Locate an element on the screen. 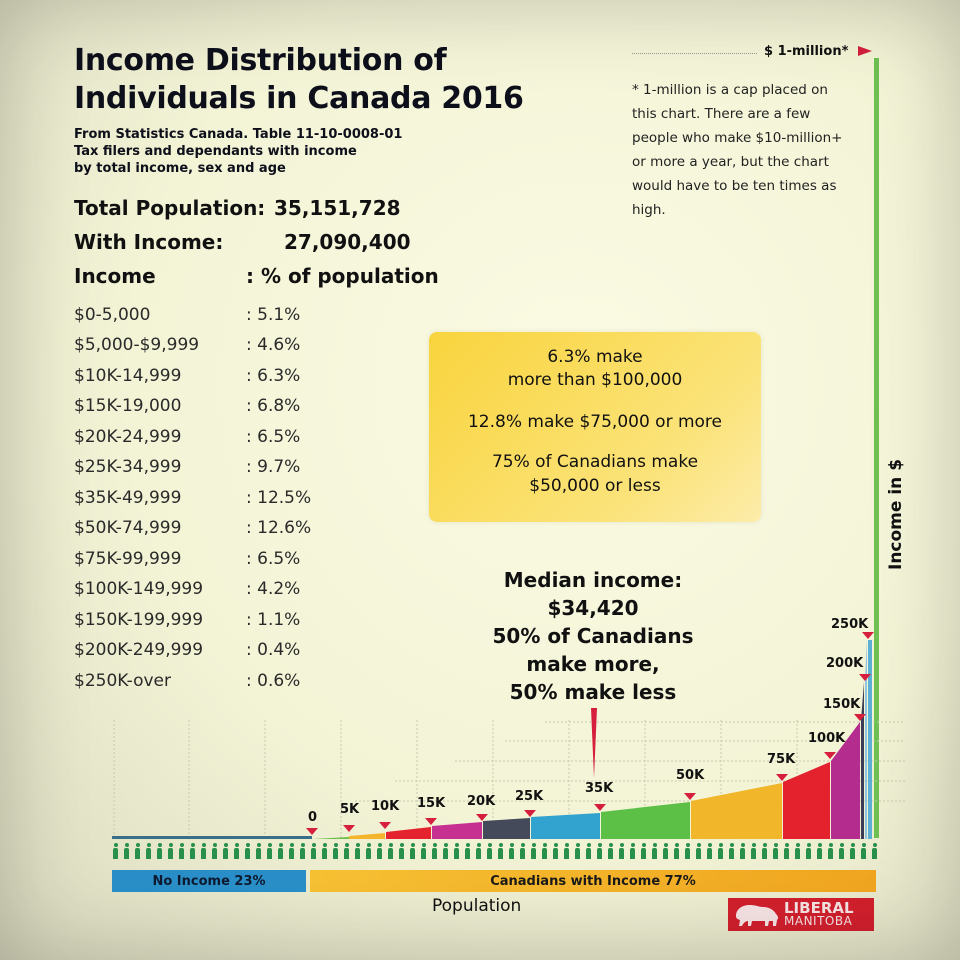 The image size is (960, 960). tick-label: 5K is located at coordinates (350, 809).